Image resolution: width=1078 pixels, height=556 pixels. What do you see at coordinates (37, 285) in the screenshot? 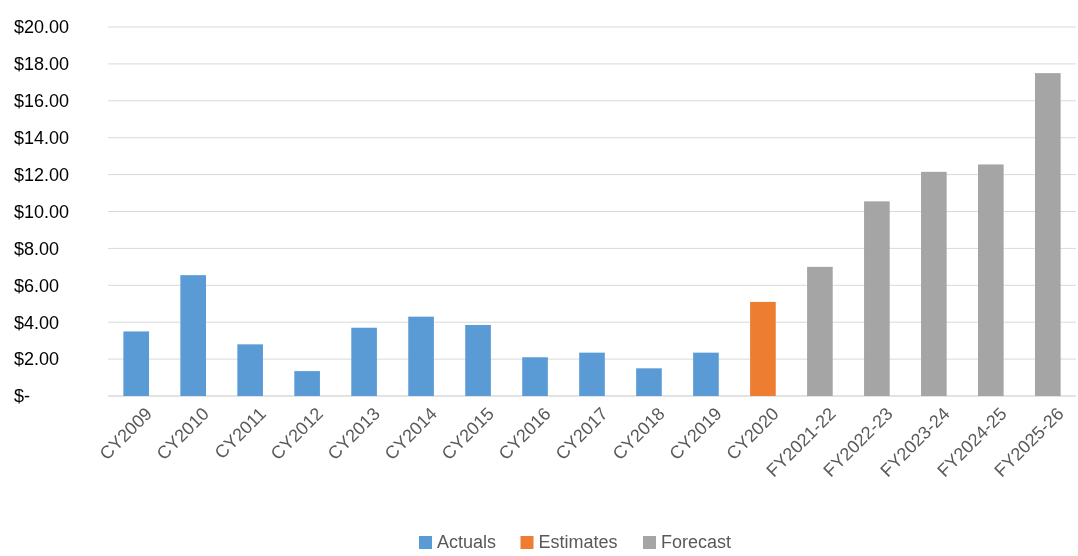
I see `y-tick-label: $6.00` at bounding box center [37, 285].